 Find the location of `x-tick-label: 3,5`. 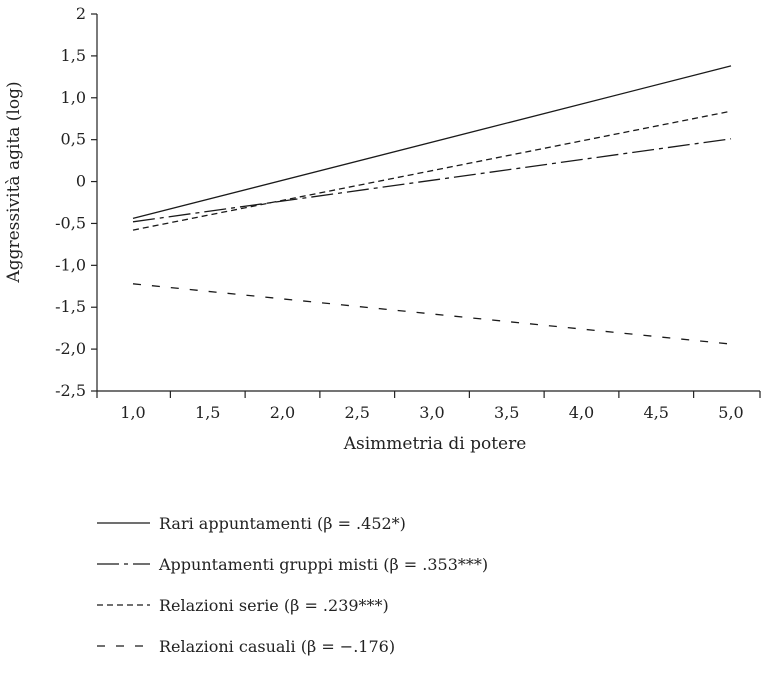

x-tick-label: 3,5 is located at coordinates (506, 412).